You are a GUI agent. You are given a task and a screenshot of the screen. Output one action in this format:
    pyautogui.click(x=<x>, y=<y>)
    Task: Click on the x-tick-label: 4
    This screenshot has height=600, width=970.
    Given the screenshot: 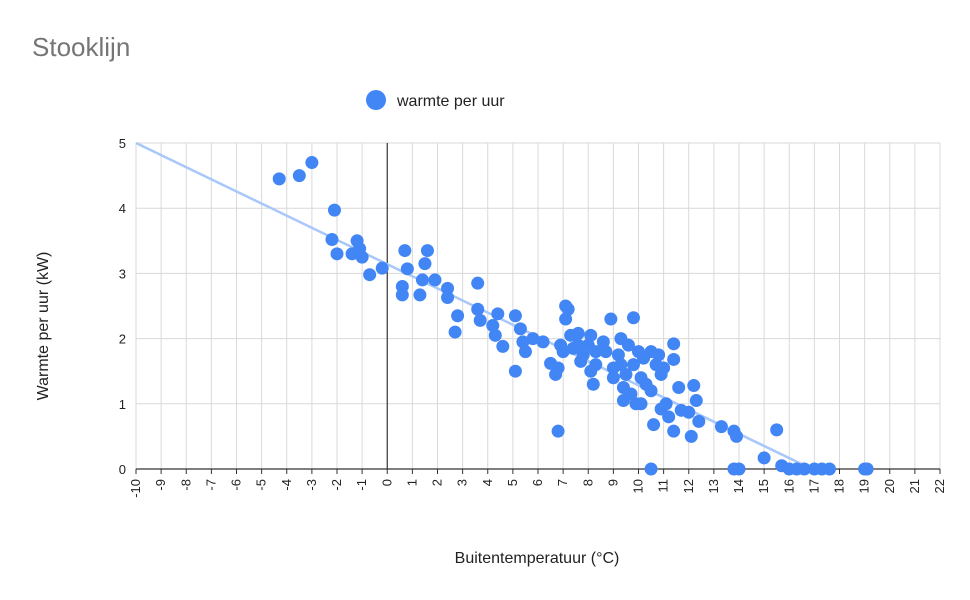 What is the action you would take?
    pyautogui.click(x=487, y=482)
    